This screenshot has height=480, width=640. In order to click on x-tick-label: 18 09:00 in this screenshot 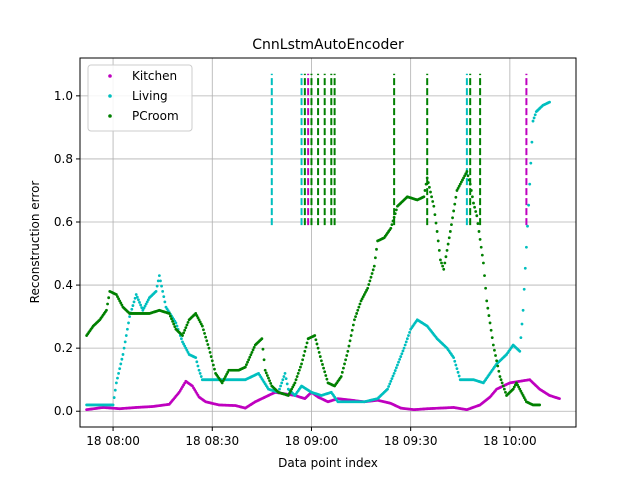, I will do `click(312, 441)`.